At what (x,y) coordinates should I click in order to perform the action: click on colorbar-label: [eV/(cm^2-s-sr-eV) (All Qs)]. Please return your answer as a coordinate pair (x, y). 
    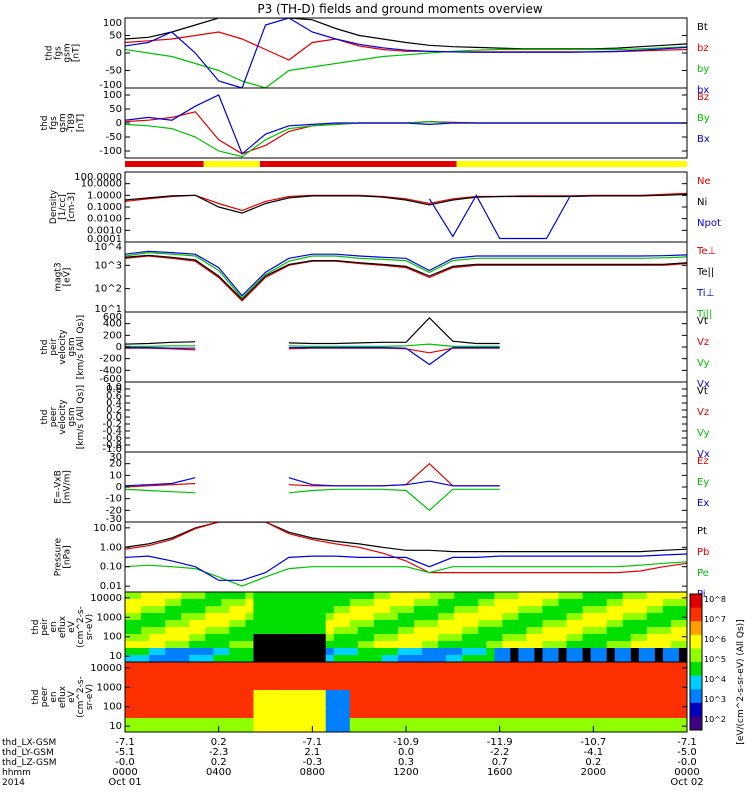
    Looking at the image, I should click on (741, 681).